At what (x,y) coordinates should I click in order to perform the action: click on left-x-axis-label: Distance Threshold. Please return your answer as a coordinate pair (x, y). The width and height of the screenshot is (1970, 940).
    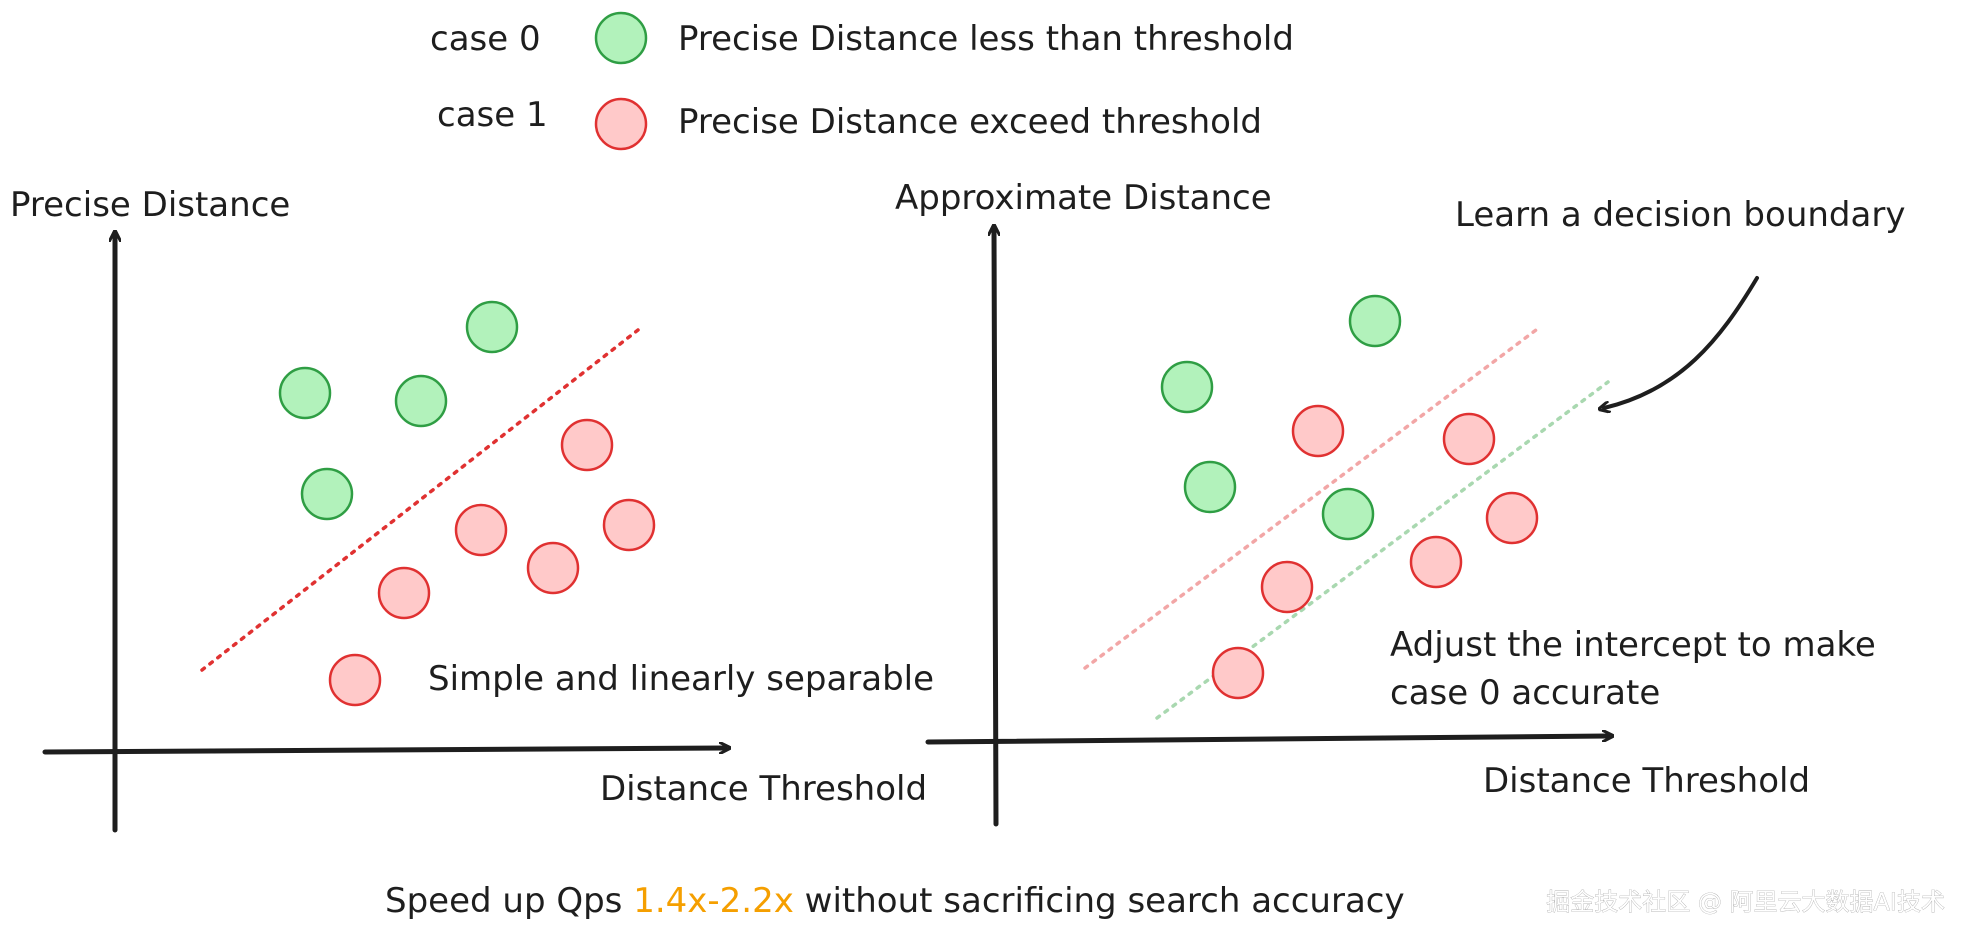
    Looking at the image, I should click on (763, 789).